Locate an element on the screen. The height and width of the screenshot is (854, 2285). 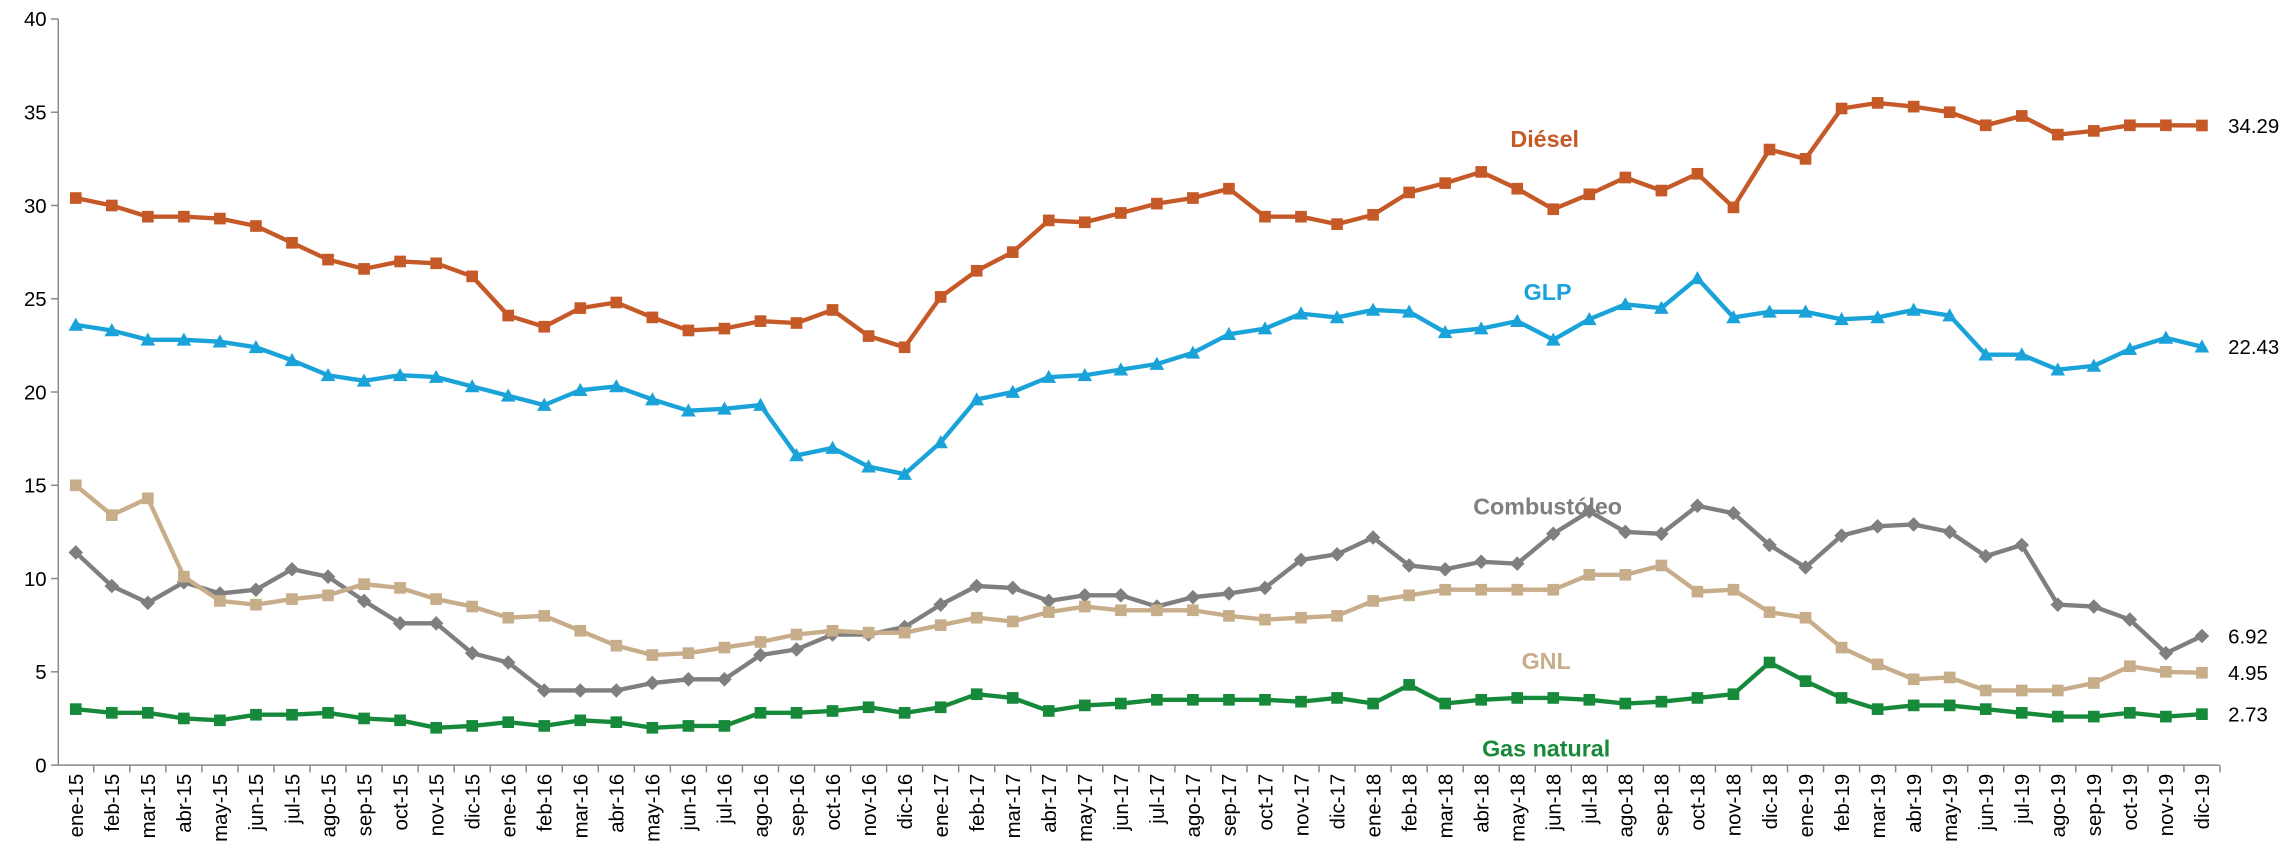
x-tick-label: mar-18 is located at coordinates (1446, 806).